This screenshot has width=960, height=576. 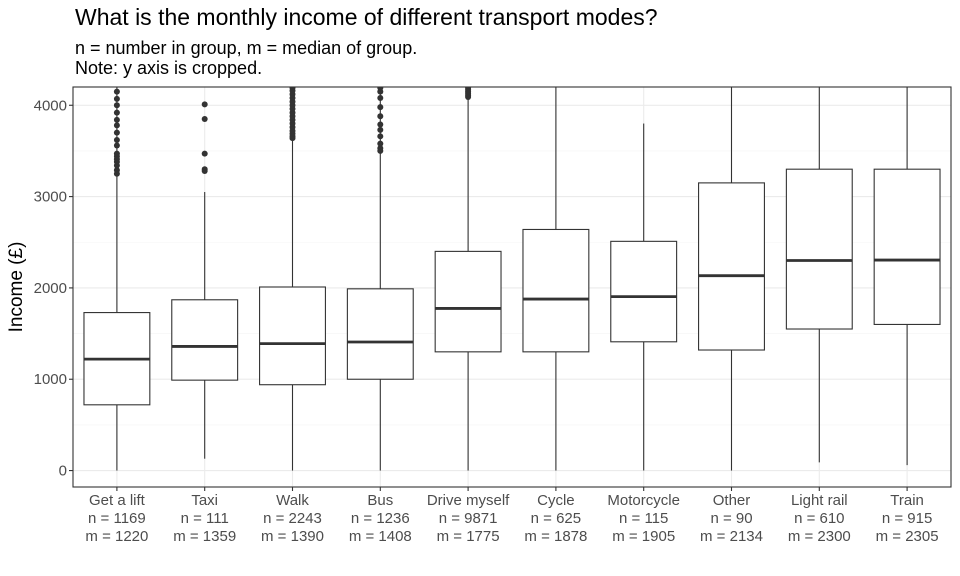 I want to click on x-tick-count-label: n = 1236, so click(x=380, y=518).